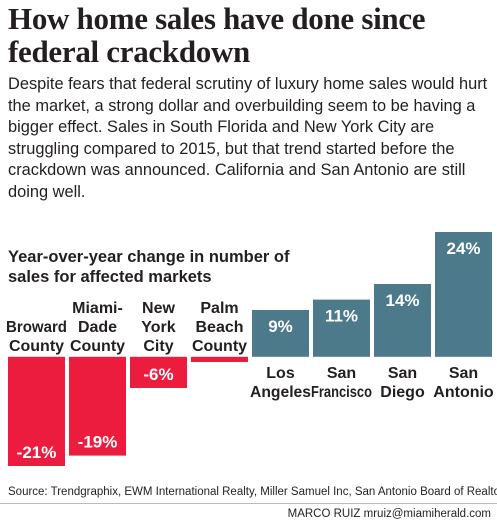 The image size is (497, 528). What do you see at coordinates (248, 503) in the screenshot?
I see `divider` at bounding box center [248, 503].